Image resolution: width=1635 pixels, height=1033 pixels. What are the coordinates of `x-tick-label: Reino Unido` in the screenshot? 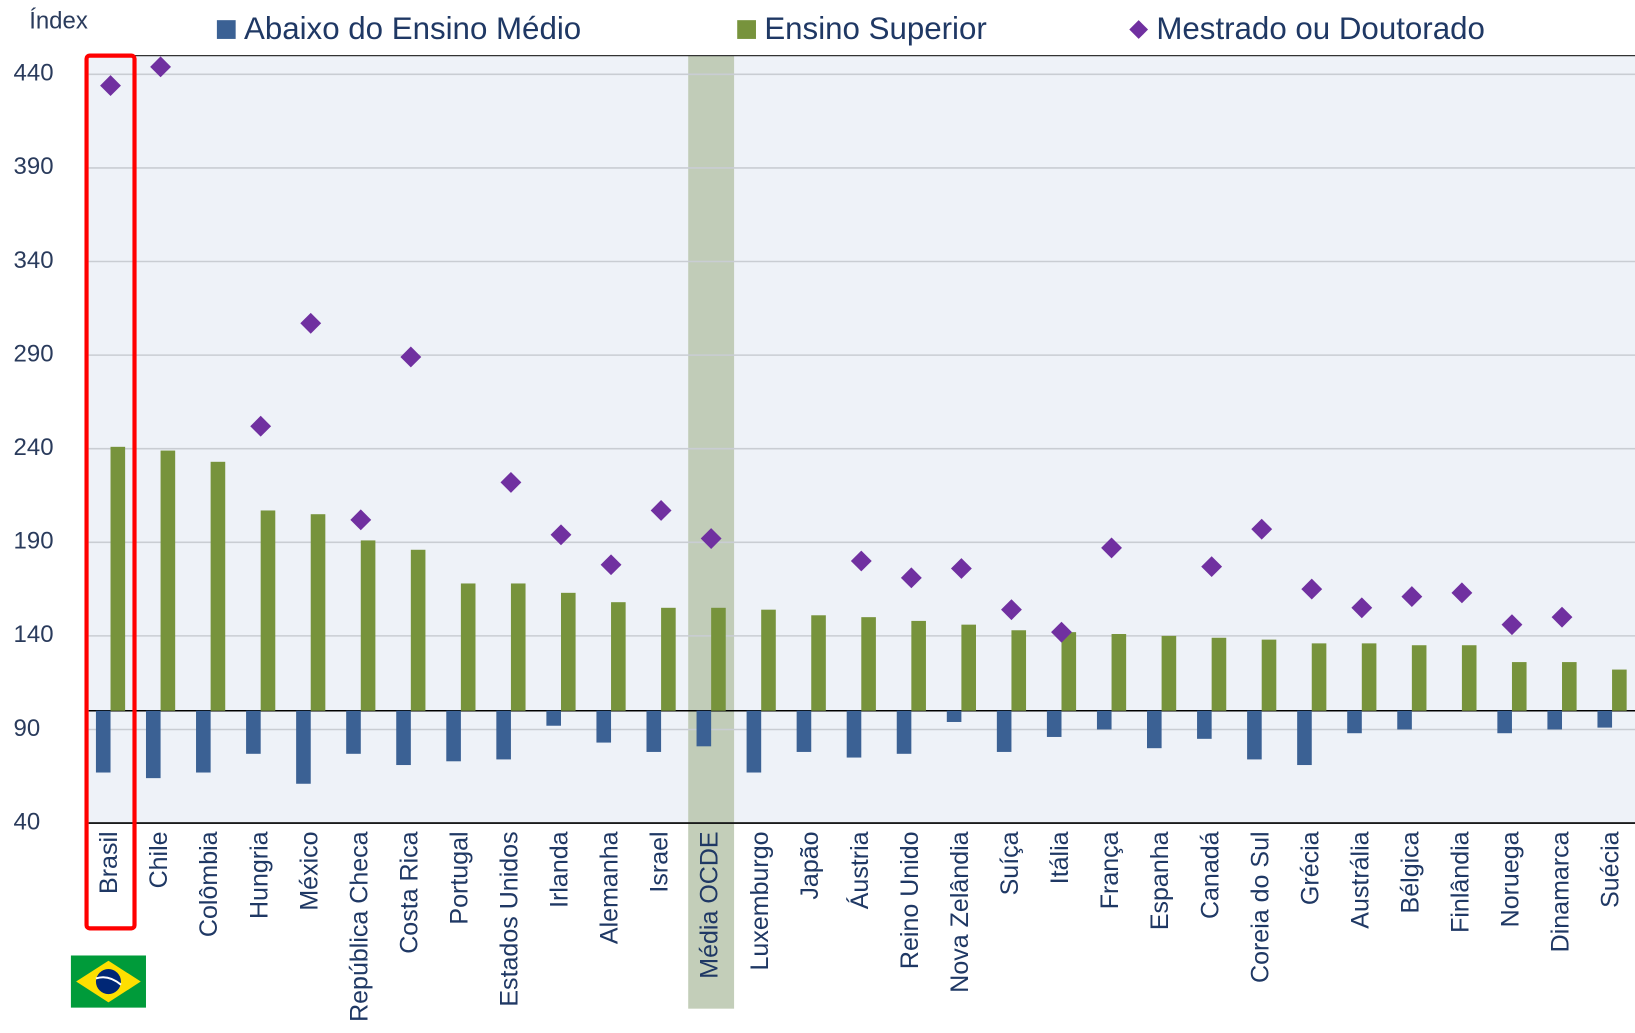 It's located at (910, 900).